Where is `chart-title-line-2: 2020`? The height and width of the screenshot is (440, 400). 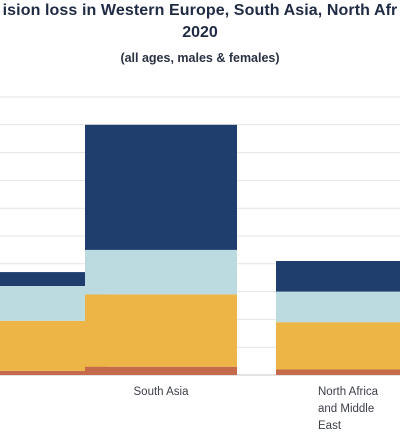 chart-title-line-2: 2020 is located at coordinates (200, 32).